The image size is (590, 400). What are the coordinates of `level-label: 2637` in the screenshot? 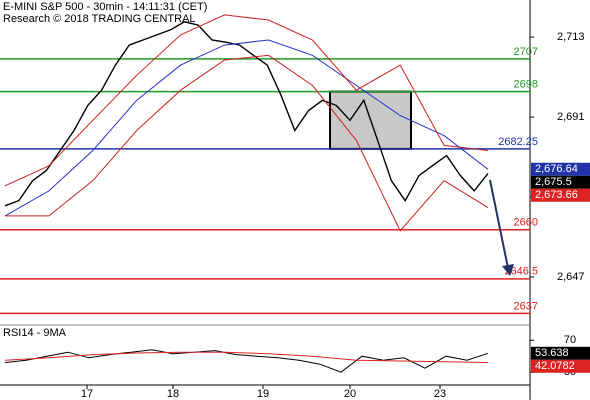 It's located at (526, 306).